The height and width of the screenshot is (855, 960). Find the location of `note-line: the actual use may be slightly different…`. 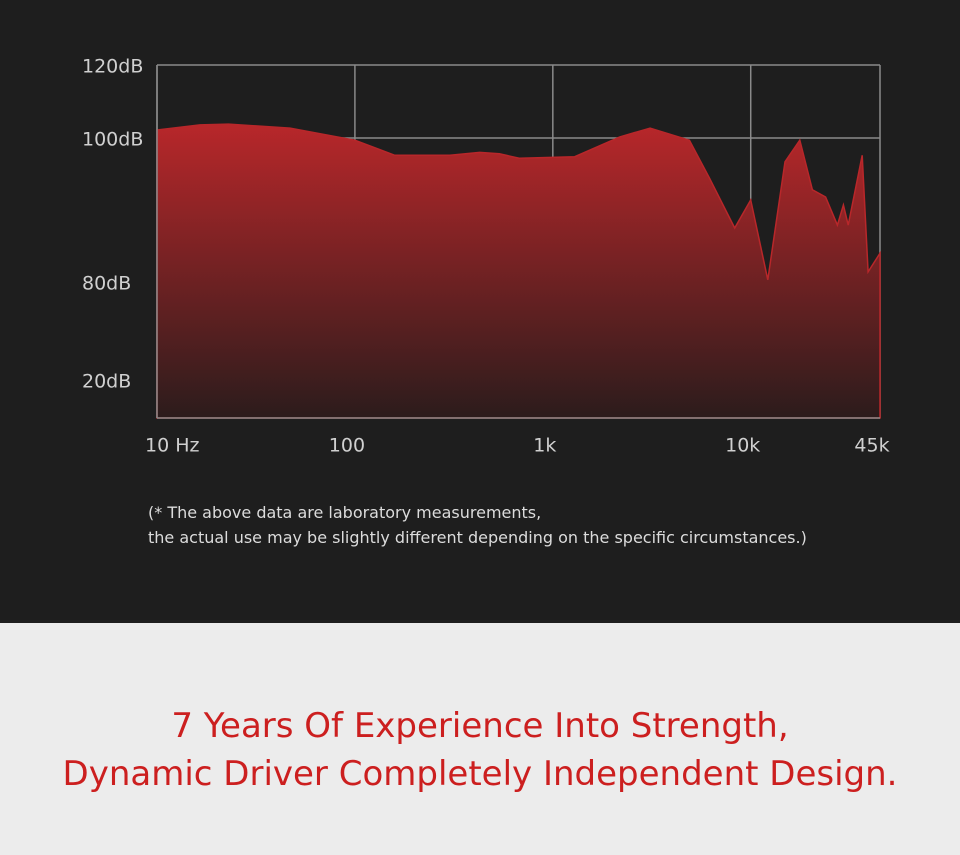

note-line: the actual use may be slightly different… is located at coordinates (477, 537).